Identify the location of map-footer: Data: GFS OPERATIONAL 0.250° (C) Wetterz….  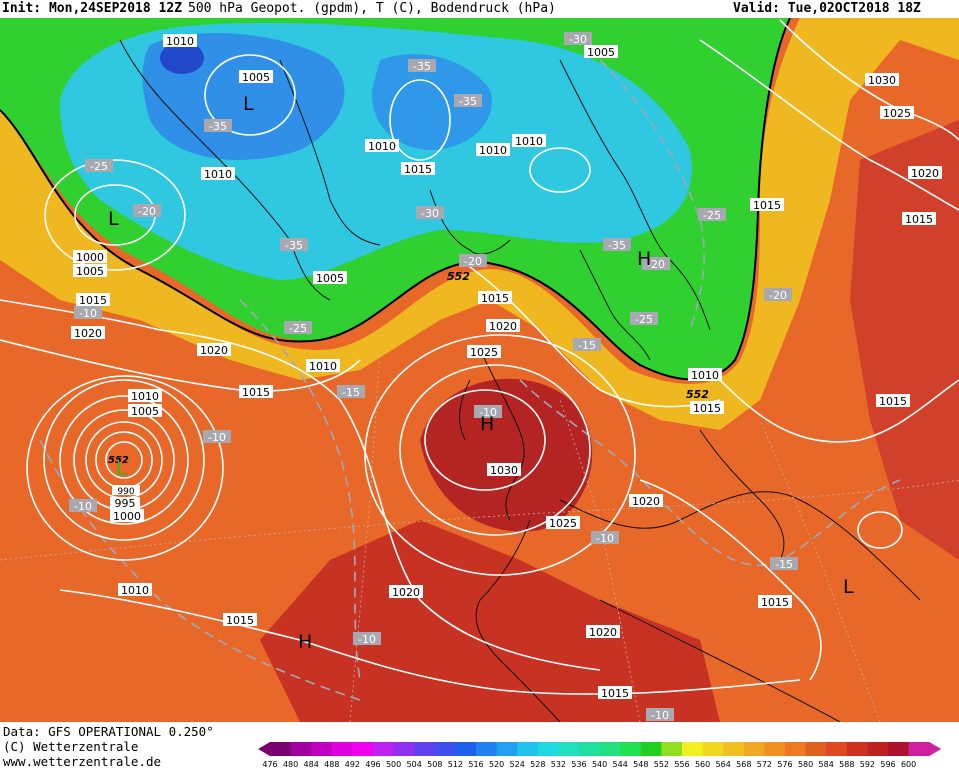
(479, 746).